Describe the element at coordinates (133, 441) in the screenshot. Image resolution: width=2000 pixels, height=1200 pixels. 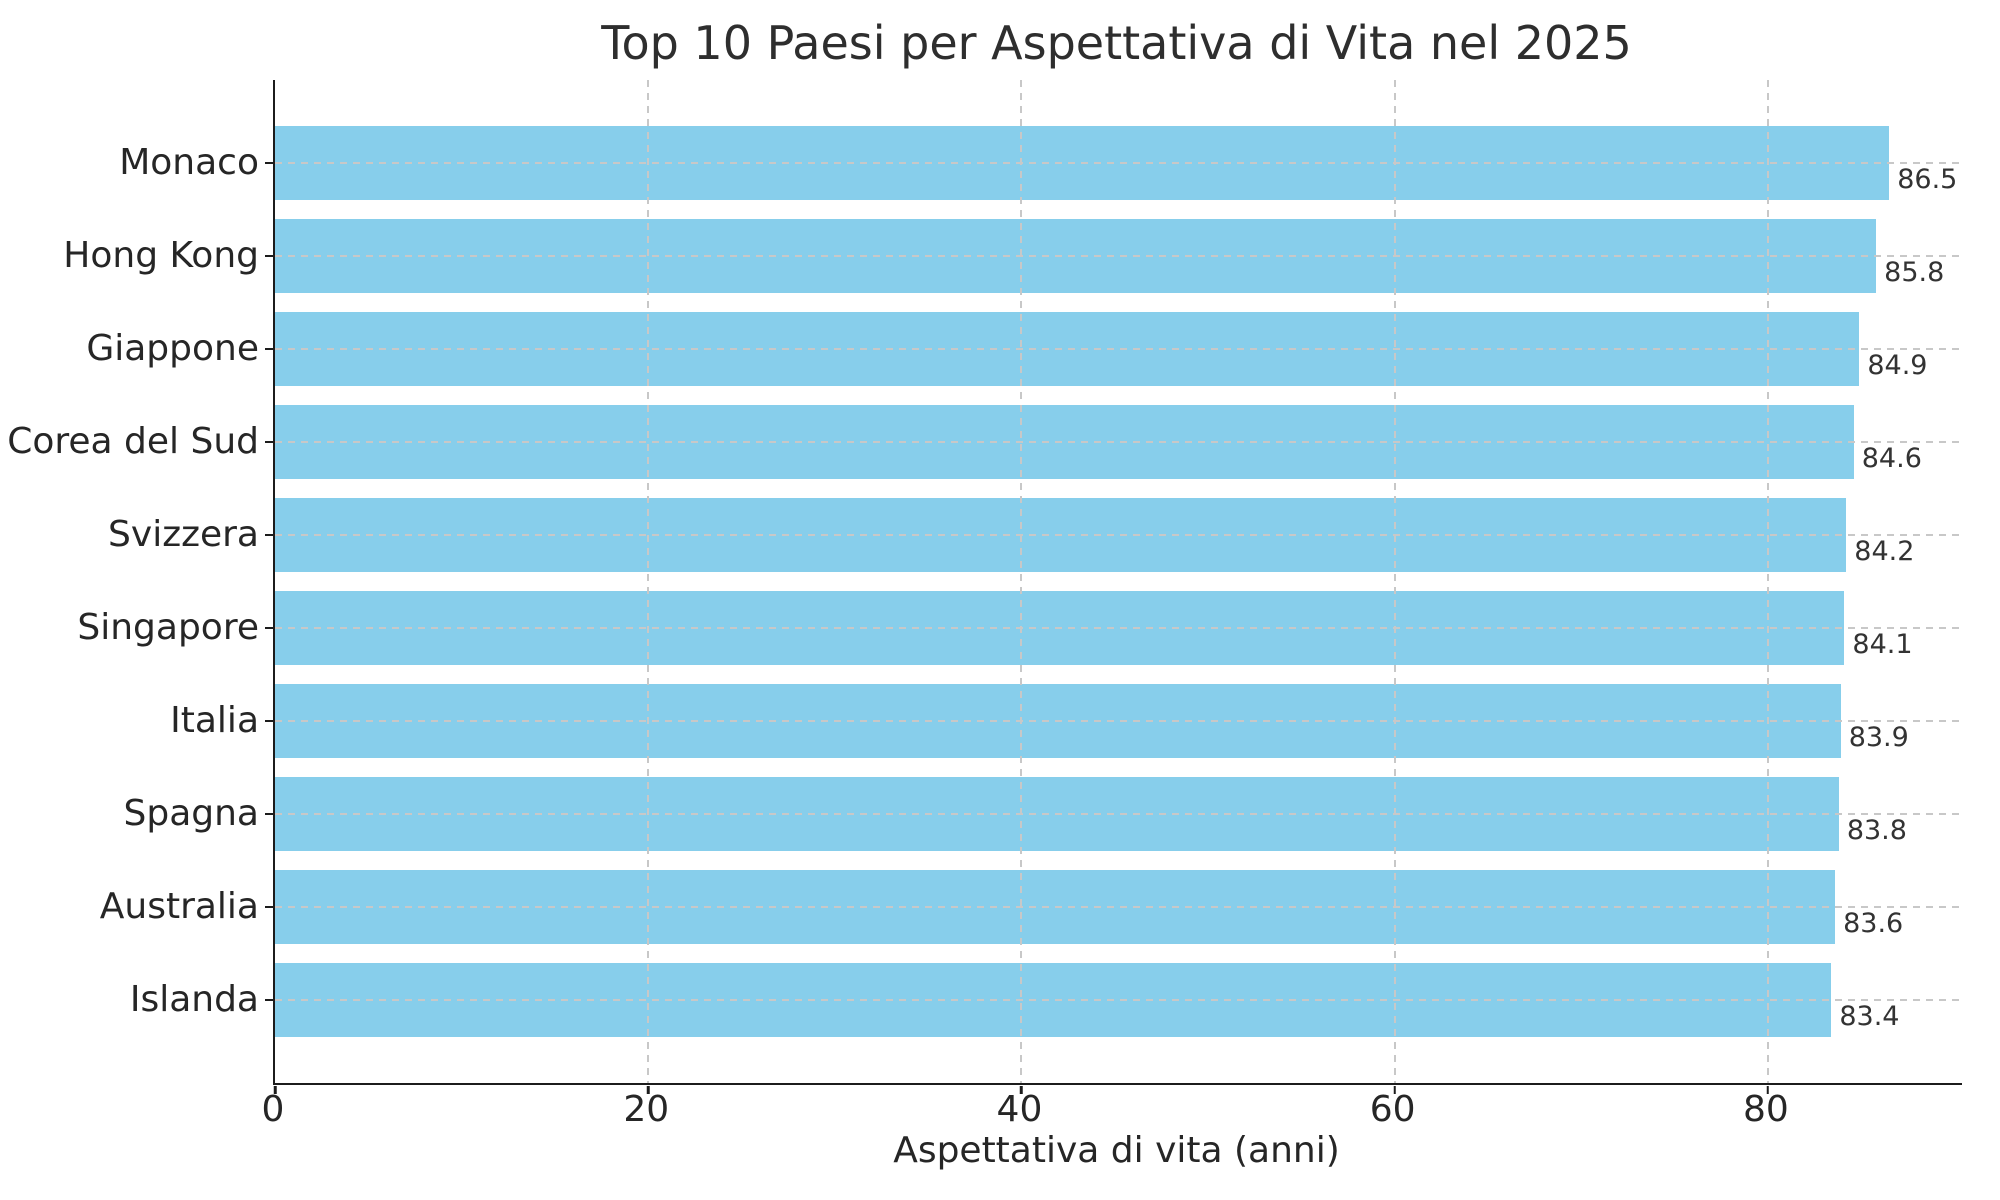
I see `y-tick-label-corea-del-sud: Corea del Sud` at that location.